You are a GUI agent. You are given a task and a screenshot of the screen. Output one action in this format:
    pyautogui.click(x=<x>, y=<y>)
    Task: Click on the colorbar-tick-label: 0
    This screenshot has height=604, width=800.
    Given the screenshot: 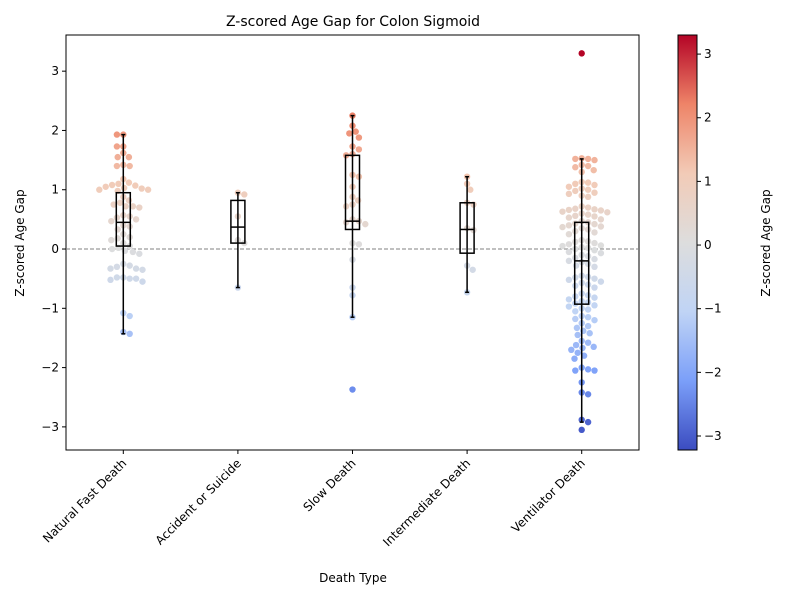 What is the action you would take?
    pyautogui.click(x=708, y=245)
    